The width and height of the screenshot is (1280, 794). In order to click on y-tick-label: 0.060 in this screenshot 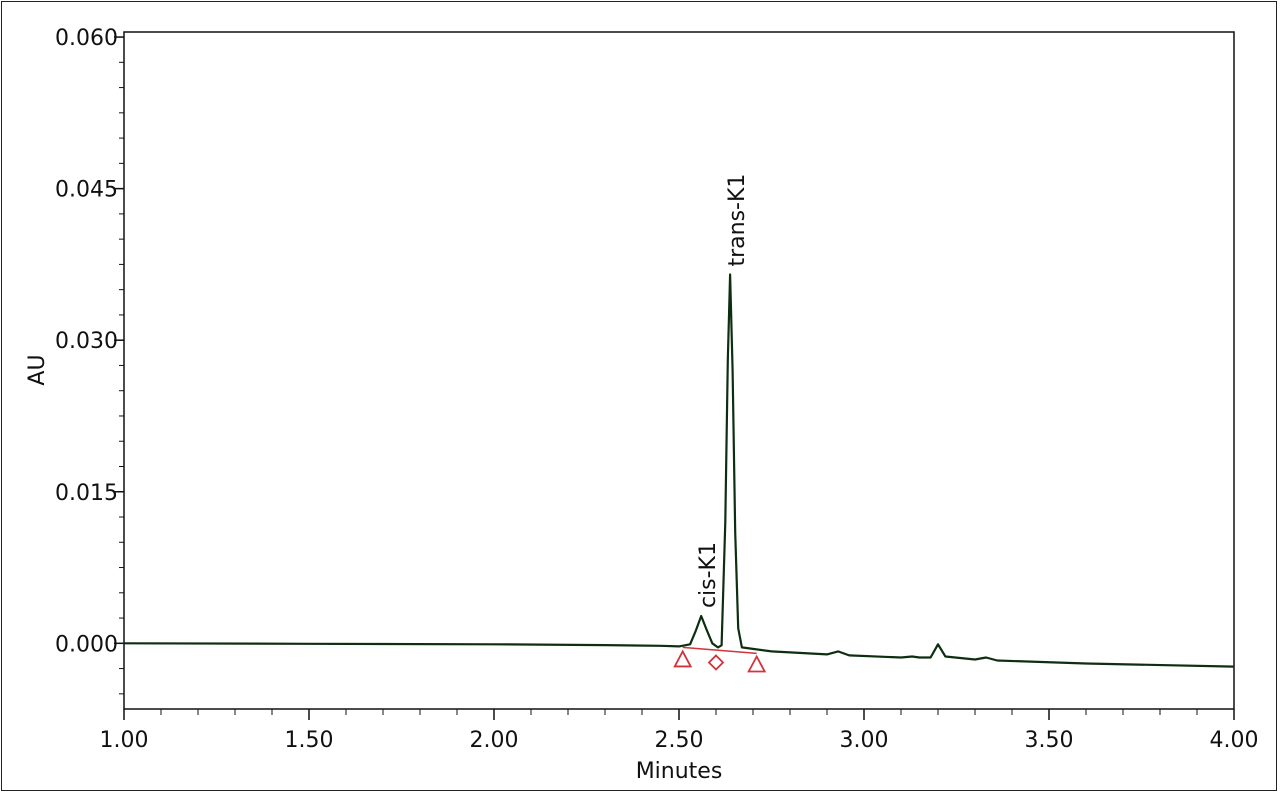, I will do `click(86, 38)`.